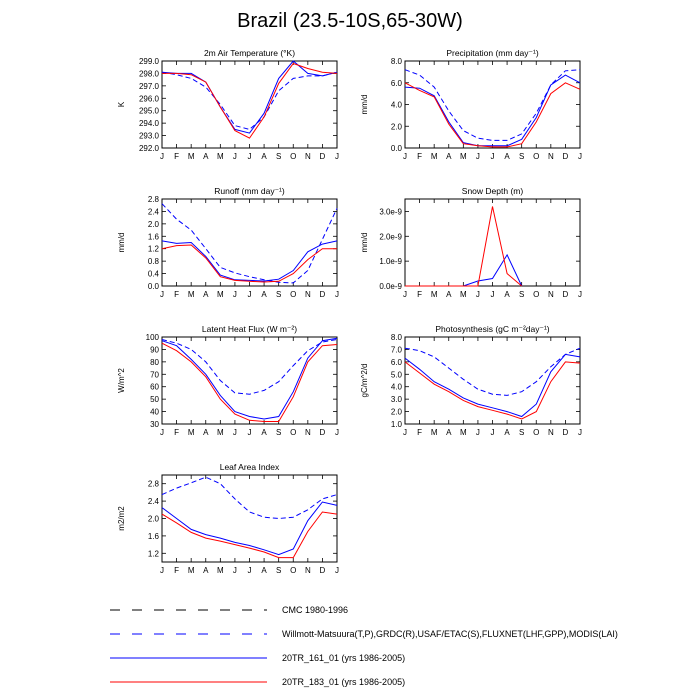 The width and height of the screenshot is (700, 700). Describe the element at coordinates (249, 329) in the screenshot. I see `chart-title: Latent Heat Flux (W m⁻²)` at that location.